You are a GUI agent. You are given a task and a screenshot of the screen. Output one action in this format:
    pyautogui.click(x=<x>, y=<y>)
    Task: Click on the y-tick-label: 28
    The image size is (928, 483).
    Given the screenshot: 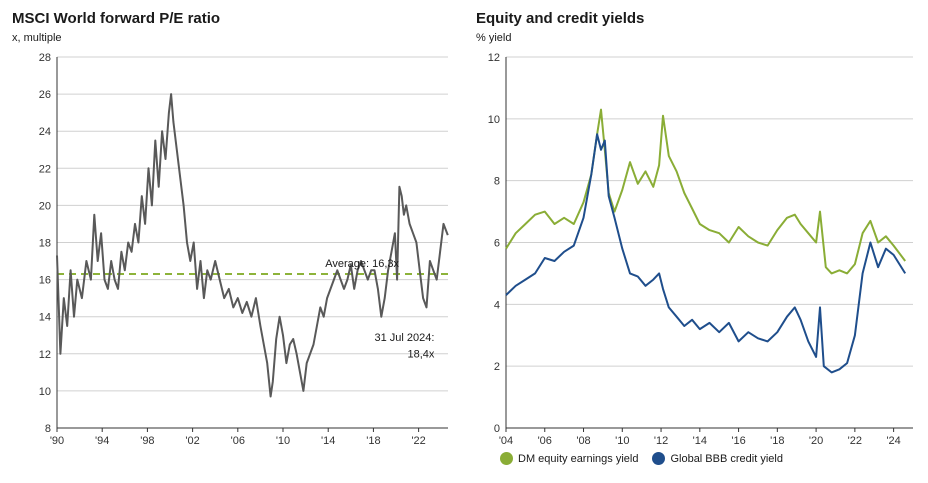 What is the action you would take?
    pyautogui.click(x=45, y=58)
    